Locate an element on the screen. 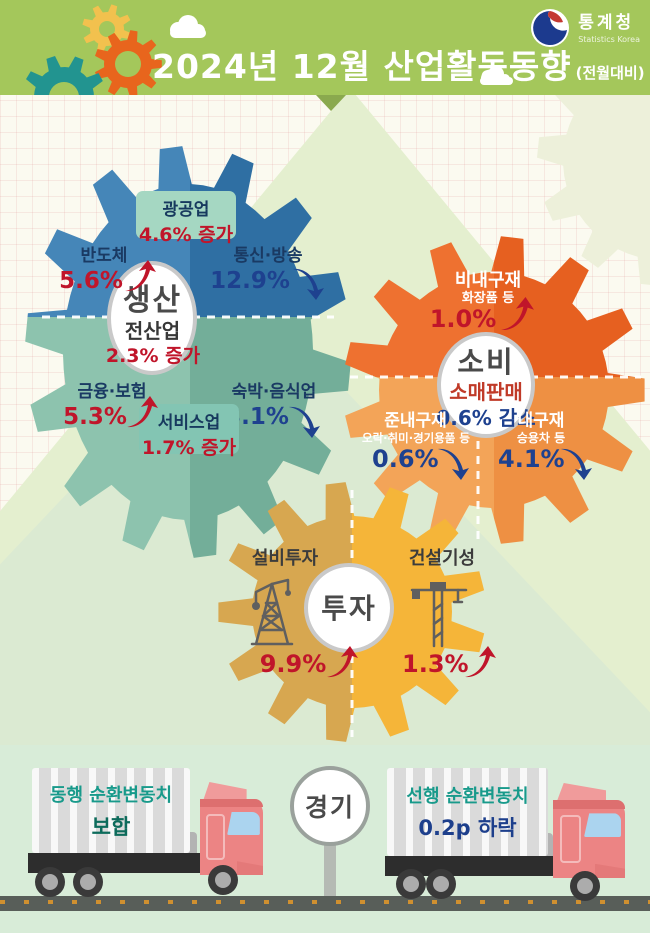 The image size is (650, 933). coincident-index-label: 동행 순환변동치 is located at coordinates (111, 795).